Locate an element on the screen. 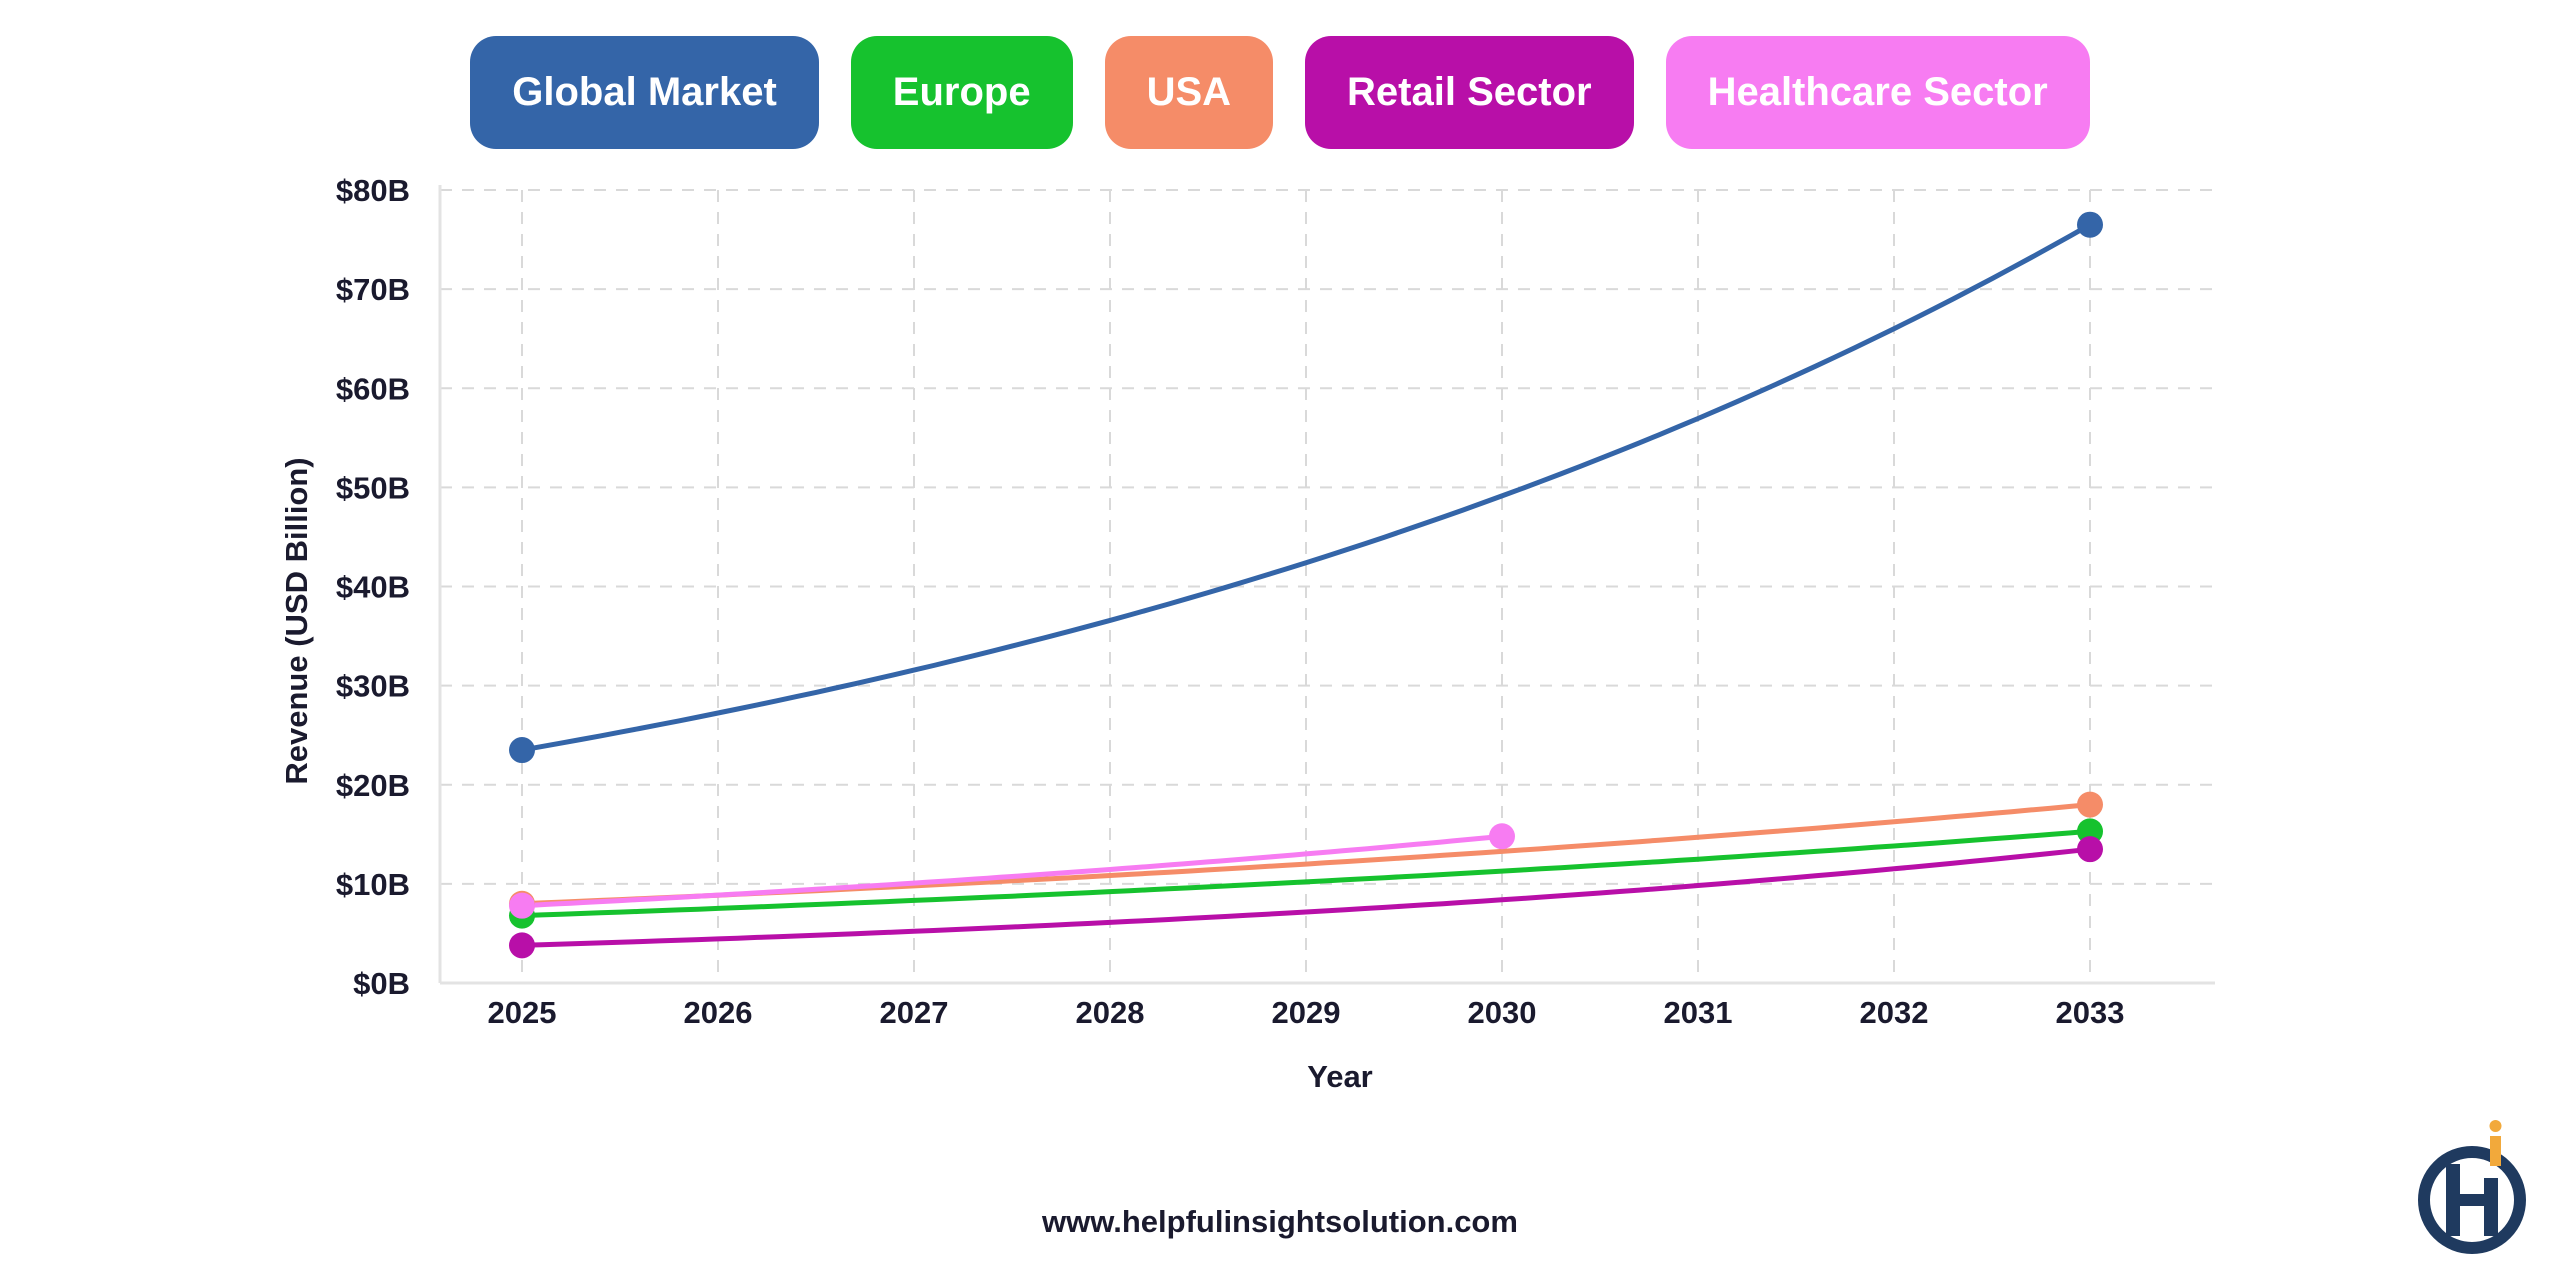 This screenshot has width=2560, height=1276. legend-item: Europe is located at coordinates (961, 92).